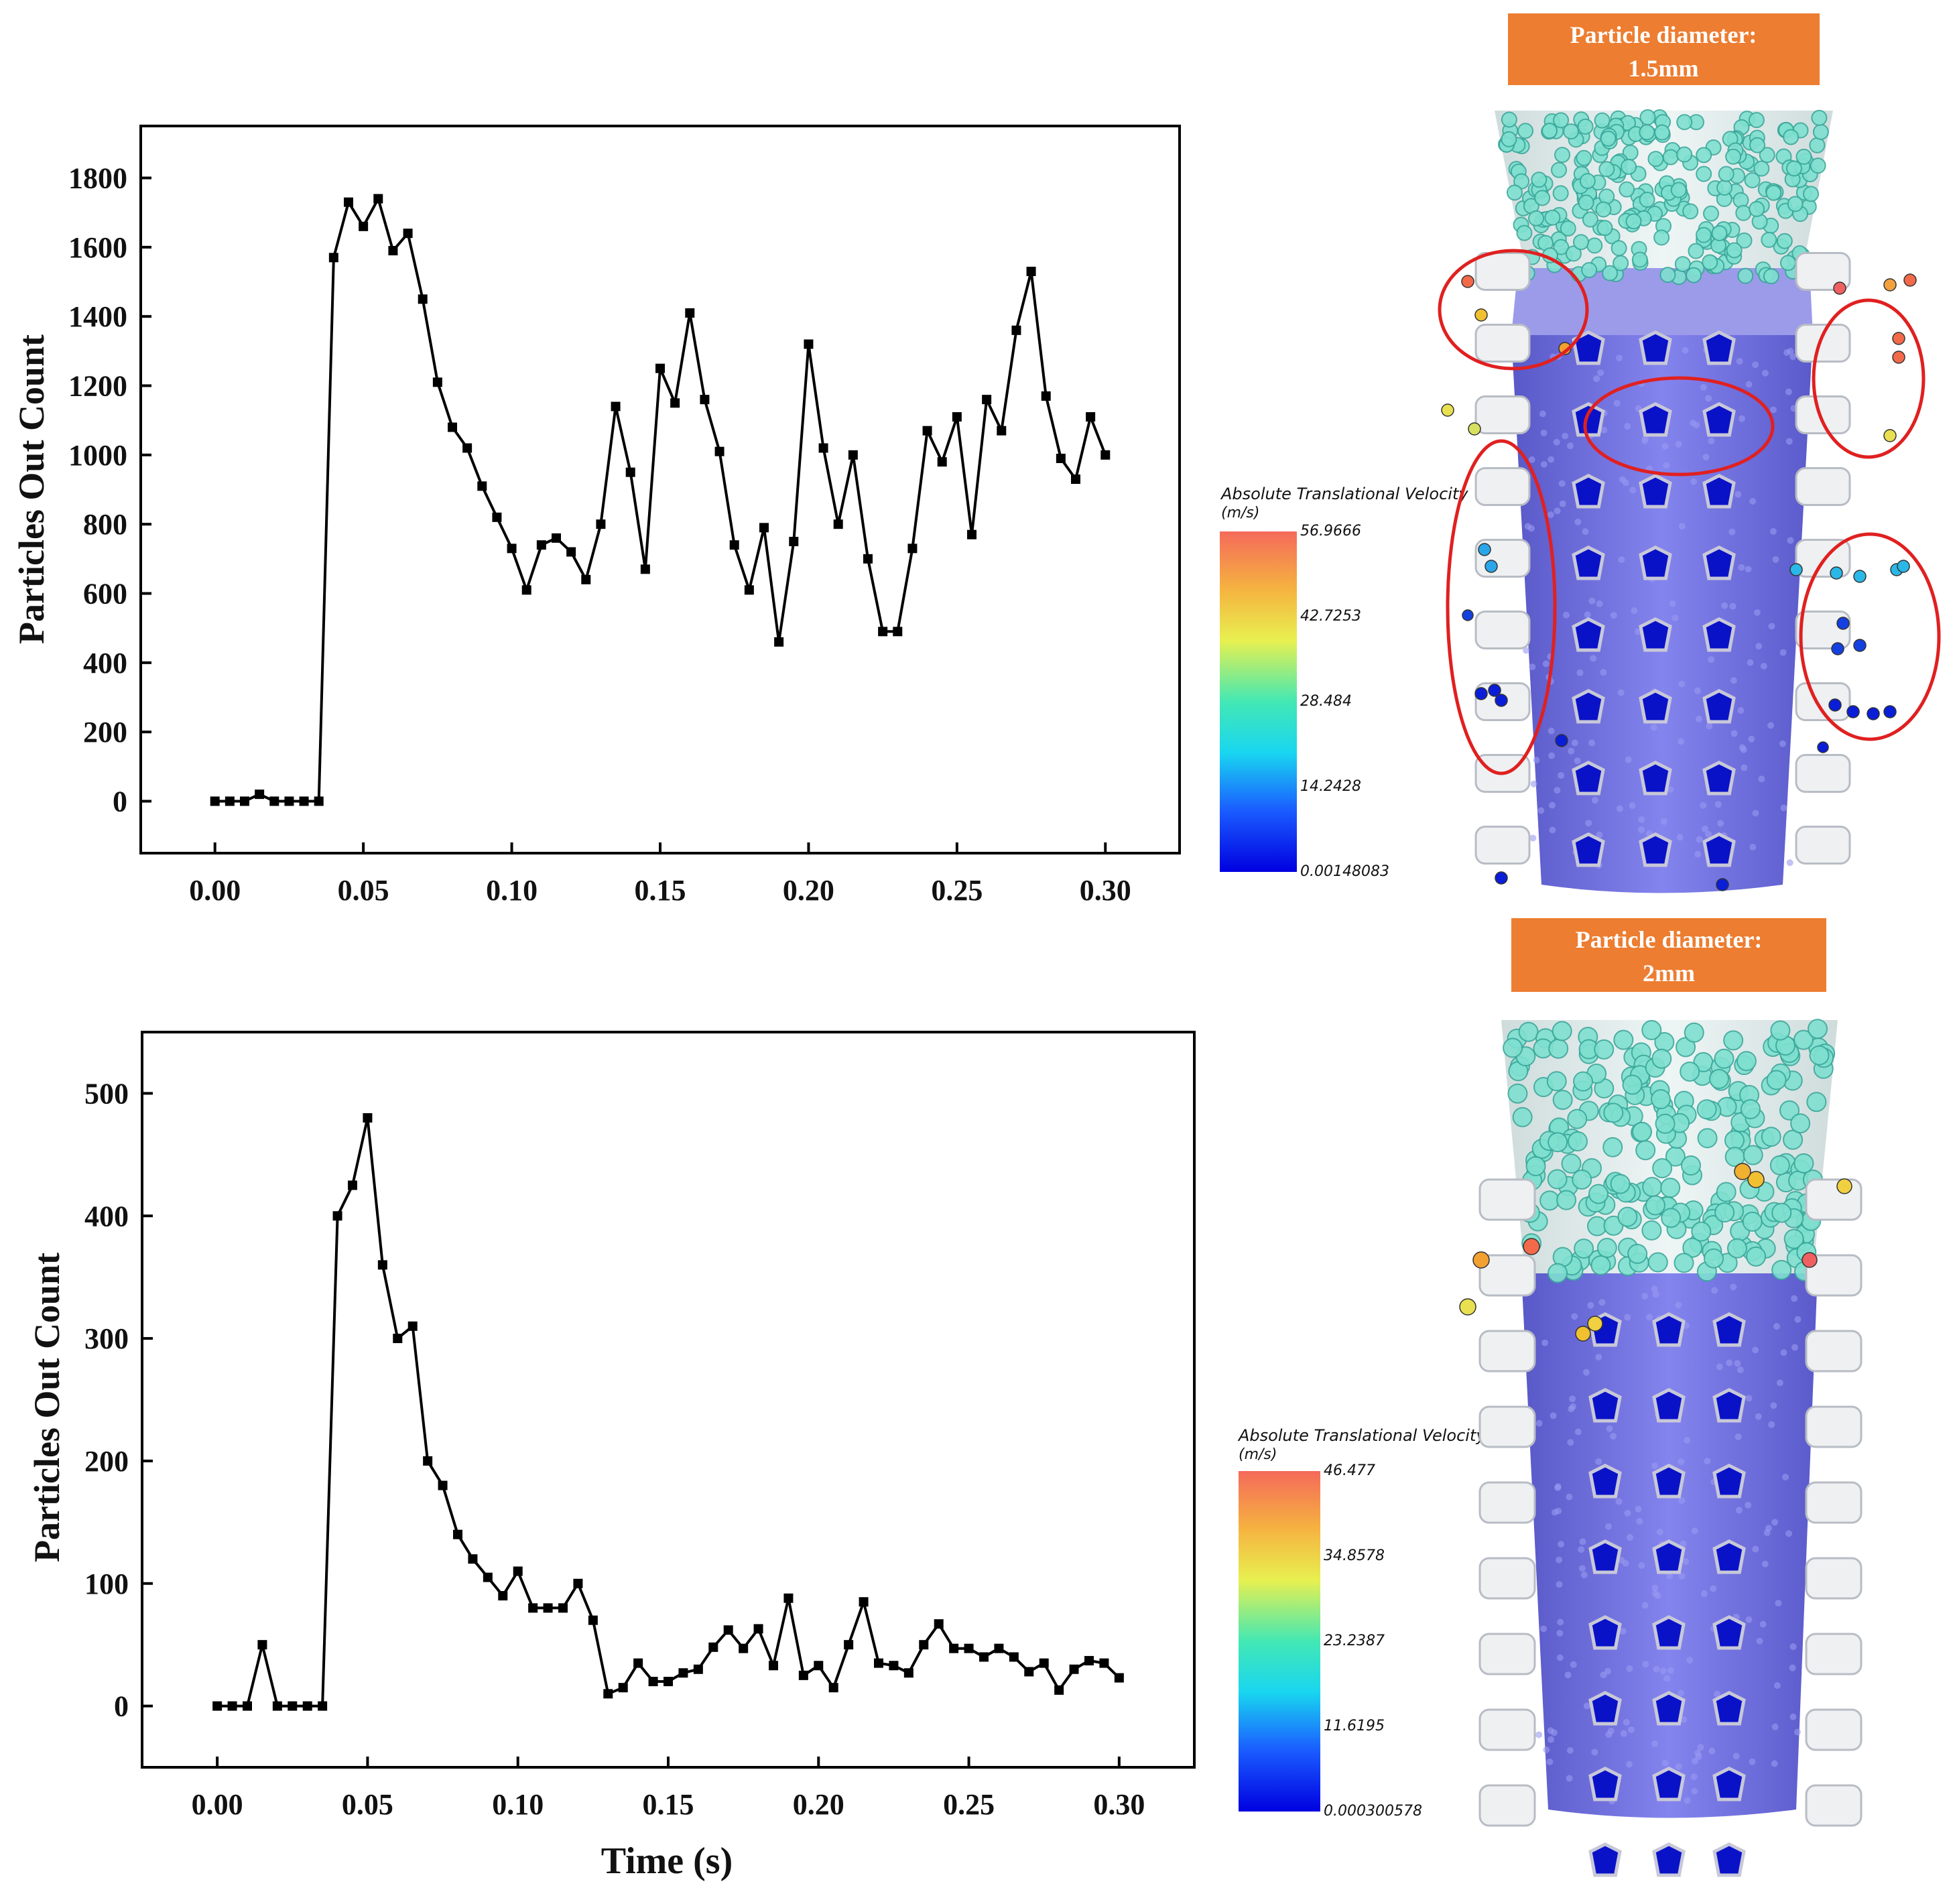  I want to click on nozzle-left, so click(1507, 1275).